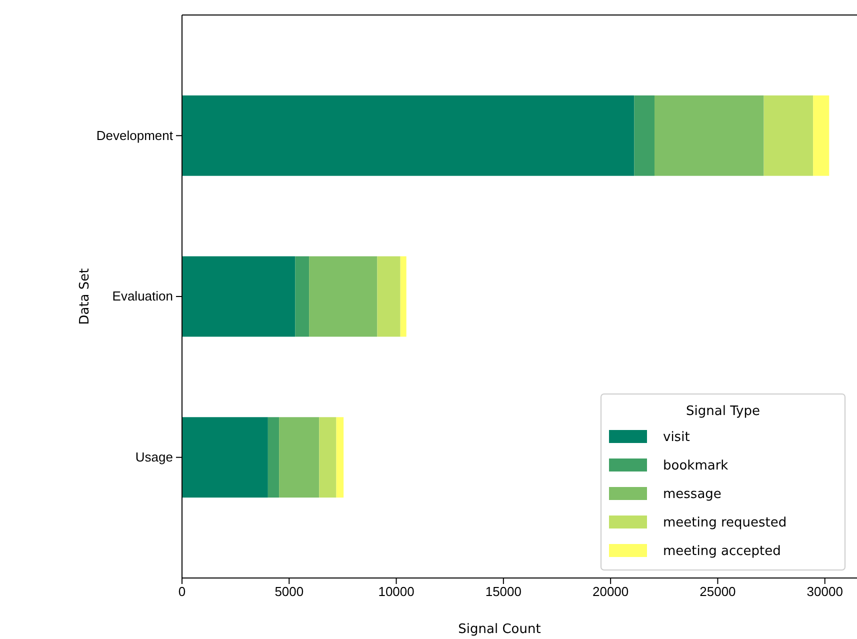 Image resolution: width=857 pixels, height=639 pixels. I want to click on x-tick-label: 0, so click(182, 592).